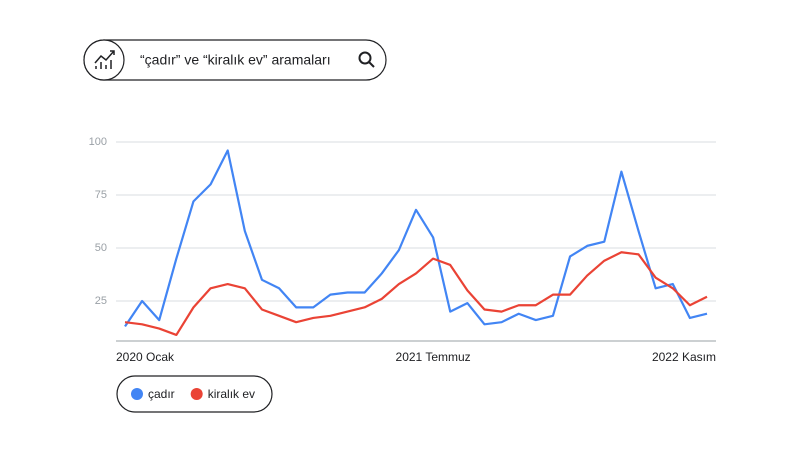 The width and height of the screenshot is (800, 450). What do you see at coordinates (145, 357) in the screenshot?
I see `x-tick-label: 2020 Ocak` at bounding box center [145, 357].